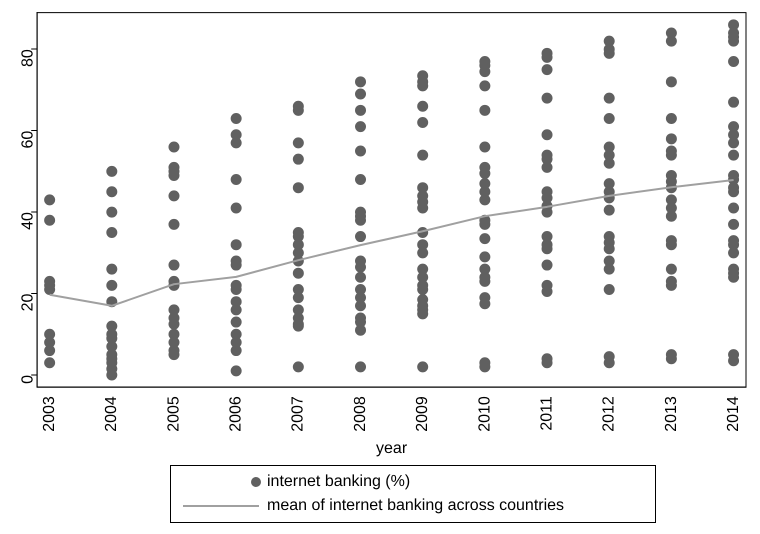 The height and width of the screenshot is (534, 760). Describe the element at coordinates (733, 414) in the screenshot. I see `x-tick-label: 2014` at that location.